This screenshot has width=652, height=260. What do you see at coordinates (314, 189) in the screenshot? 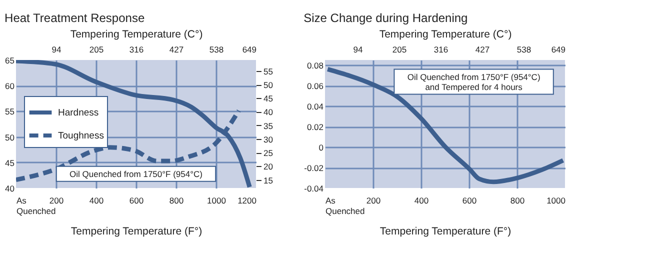
I see `y-tick-label: -0.04` at bounding box center [314, 189].